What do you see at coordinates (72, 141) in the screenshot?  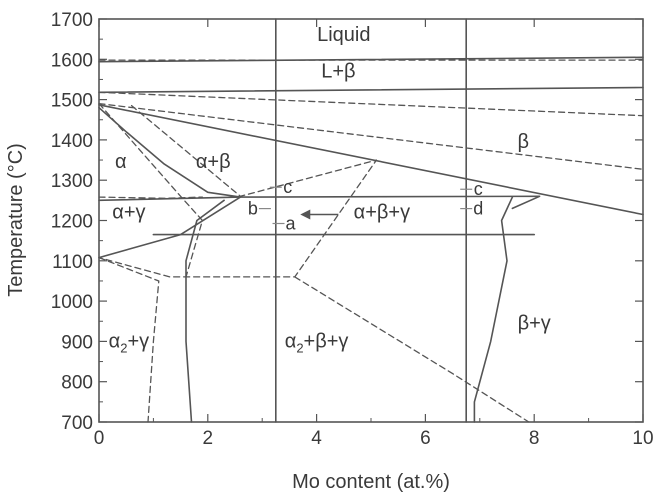 I see `y-tick-label: 1400` at bounding box center [72, 141].